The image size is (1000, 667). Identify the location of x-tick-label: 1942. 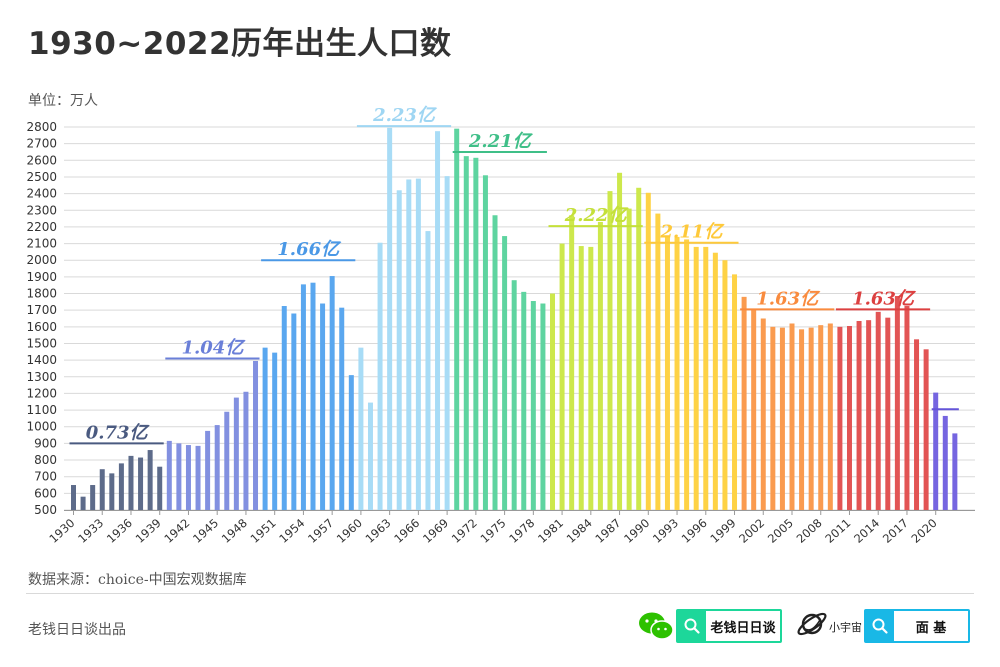
(176, 531).